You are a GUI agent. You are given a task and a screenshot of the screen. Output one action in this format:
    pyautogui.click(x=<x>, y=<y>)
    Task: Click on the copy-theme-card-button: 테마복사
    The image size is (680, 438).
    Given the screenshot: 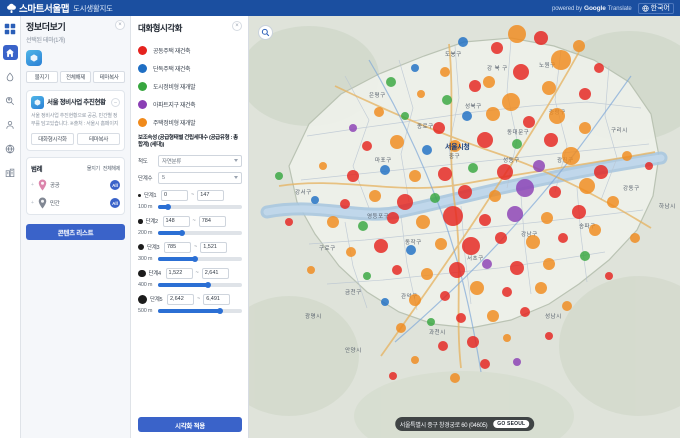 What is the action you would take?
    pyautogui.click(x=98, y=139)
    